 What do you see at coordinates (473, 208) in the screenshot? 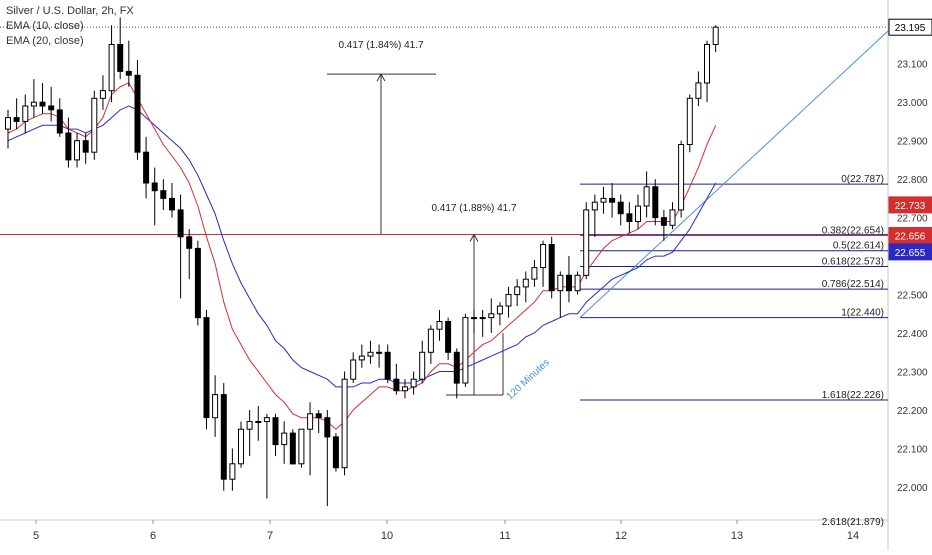
I see `measure-label: 0.417 (1.88%) 41.7` at bounding box center [473, 208].